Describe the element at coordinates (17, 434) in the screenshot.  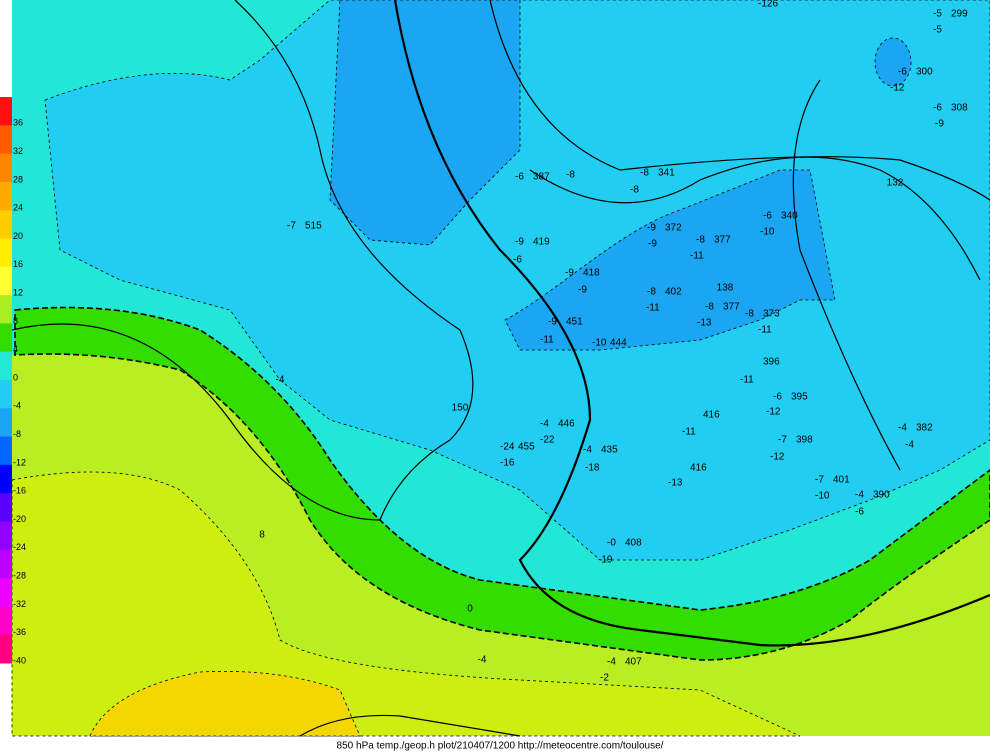
I see `colorbar-label: -8` at that location.